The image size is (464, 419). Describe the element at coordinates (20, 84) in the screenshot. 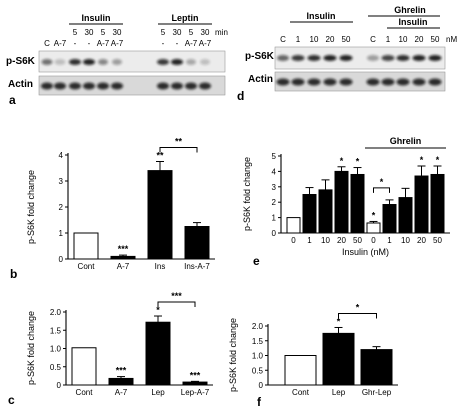

I see `blot-a-row-label: Actin` at that location.